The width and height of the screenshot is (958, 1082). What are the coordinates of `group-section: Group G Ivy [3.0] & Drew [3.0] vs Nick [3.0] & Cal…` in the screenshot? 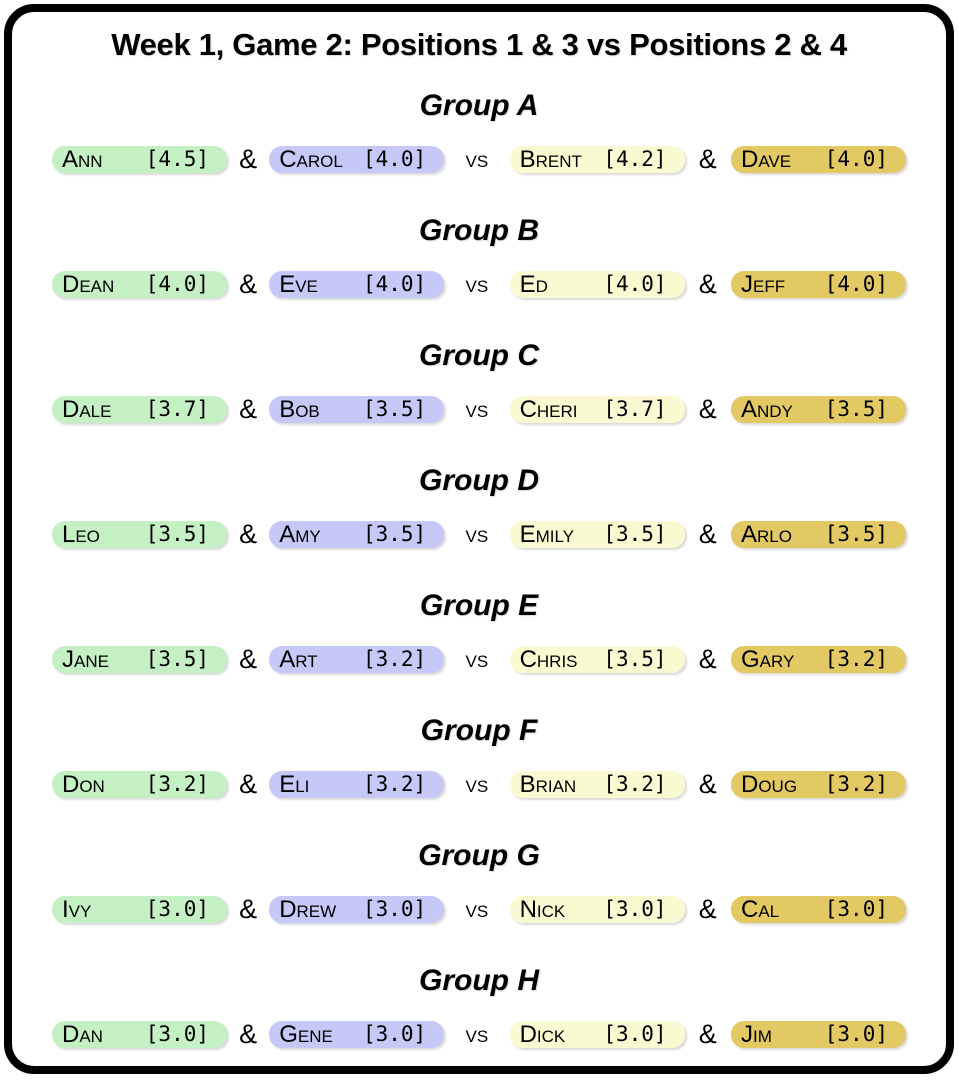 It's located at (479, 881).